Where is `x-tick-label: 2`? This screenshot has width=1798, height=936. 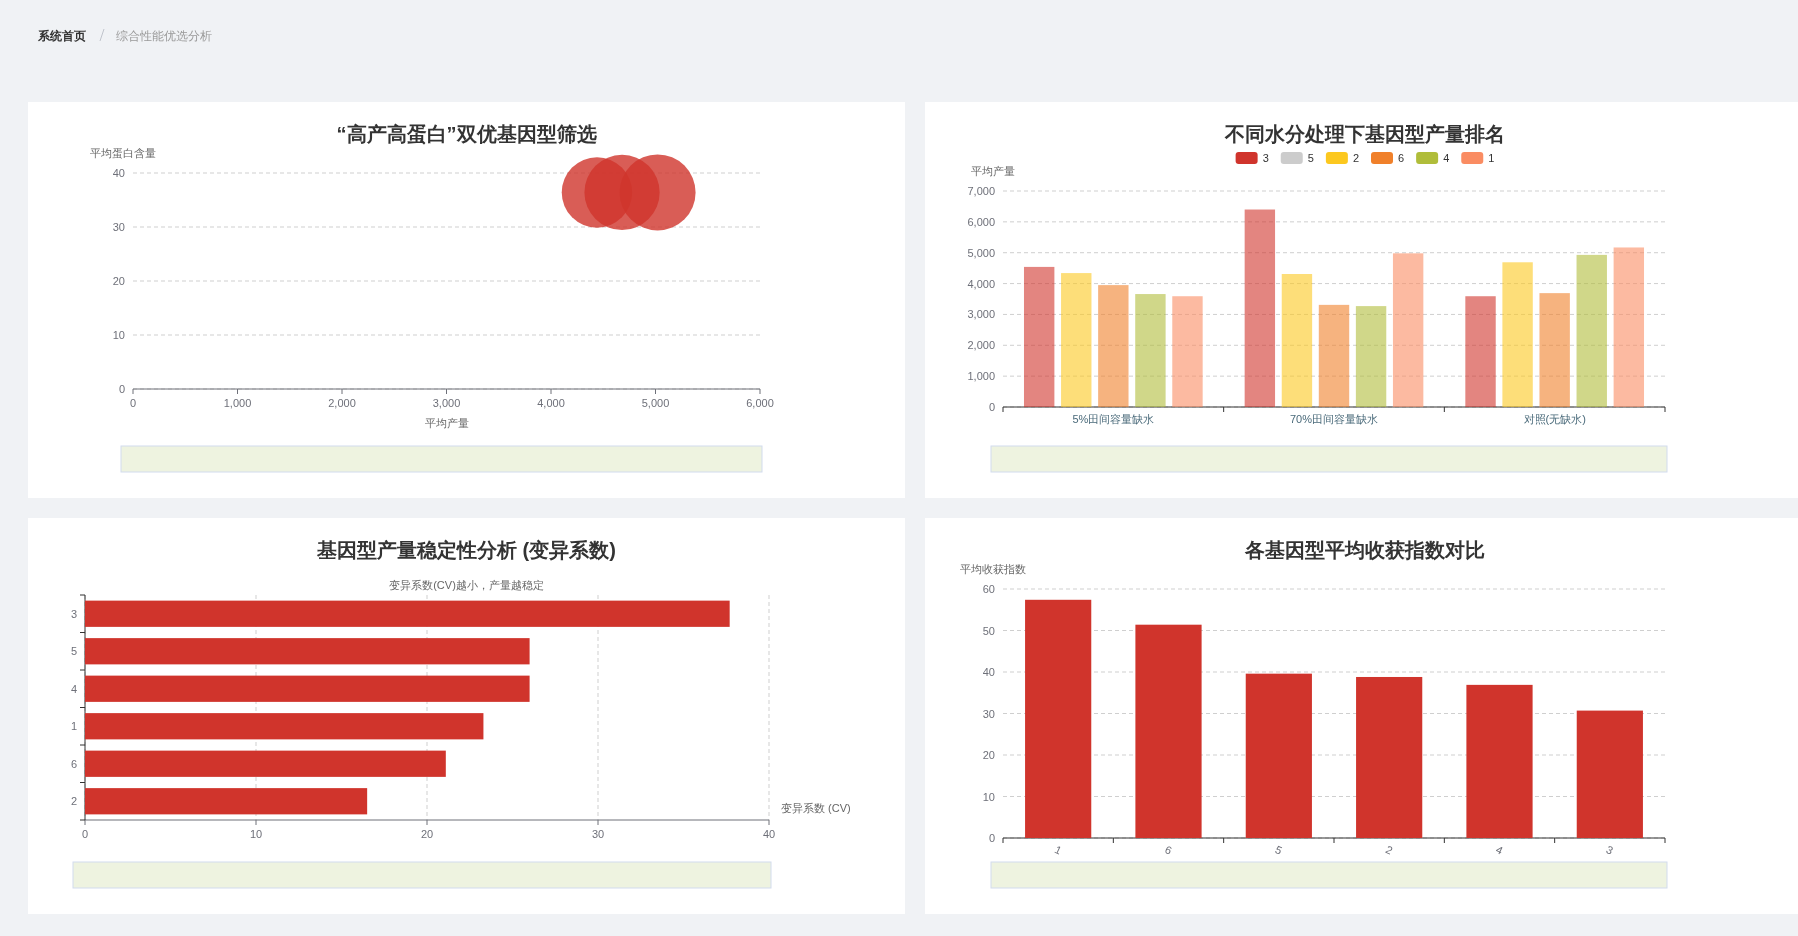
x-tick-label: 2 is located at coordinates (1389, 850).